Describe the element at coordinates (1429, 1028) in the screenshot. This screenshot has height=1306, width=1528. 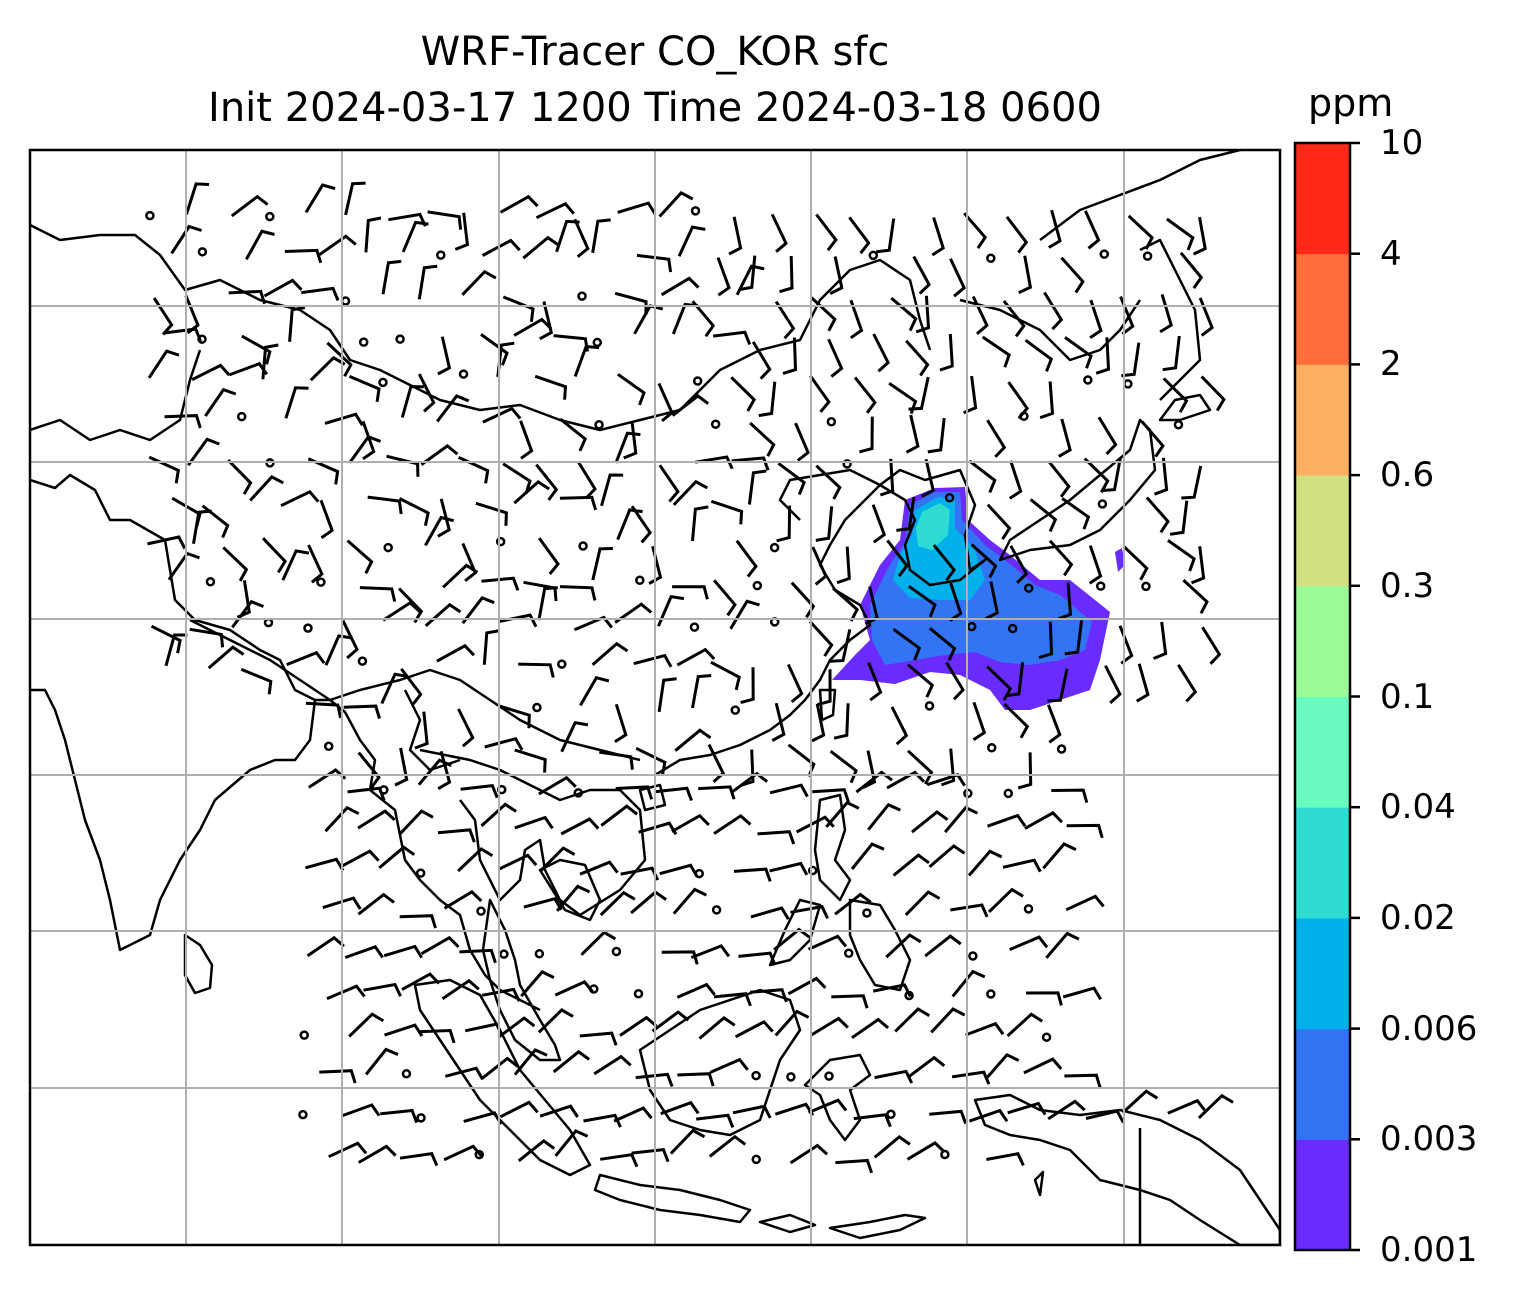
I see `colorbar-tick-label: 0.006` at that location.